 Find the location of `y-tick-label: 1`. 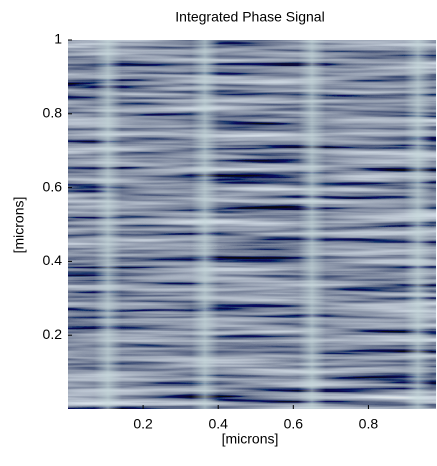

y-tick-label: 1 is located at coordinates (58, 39).